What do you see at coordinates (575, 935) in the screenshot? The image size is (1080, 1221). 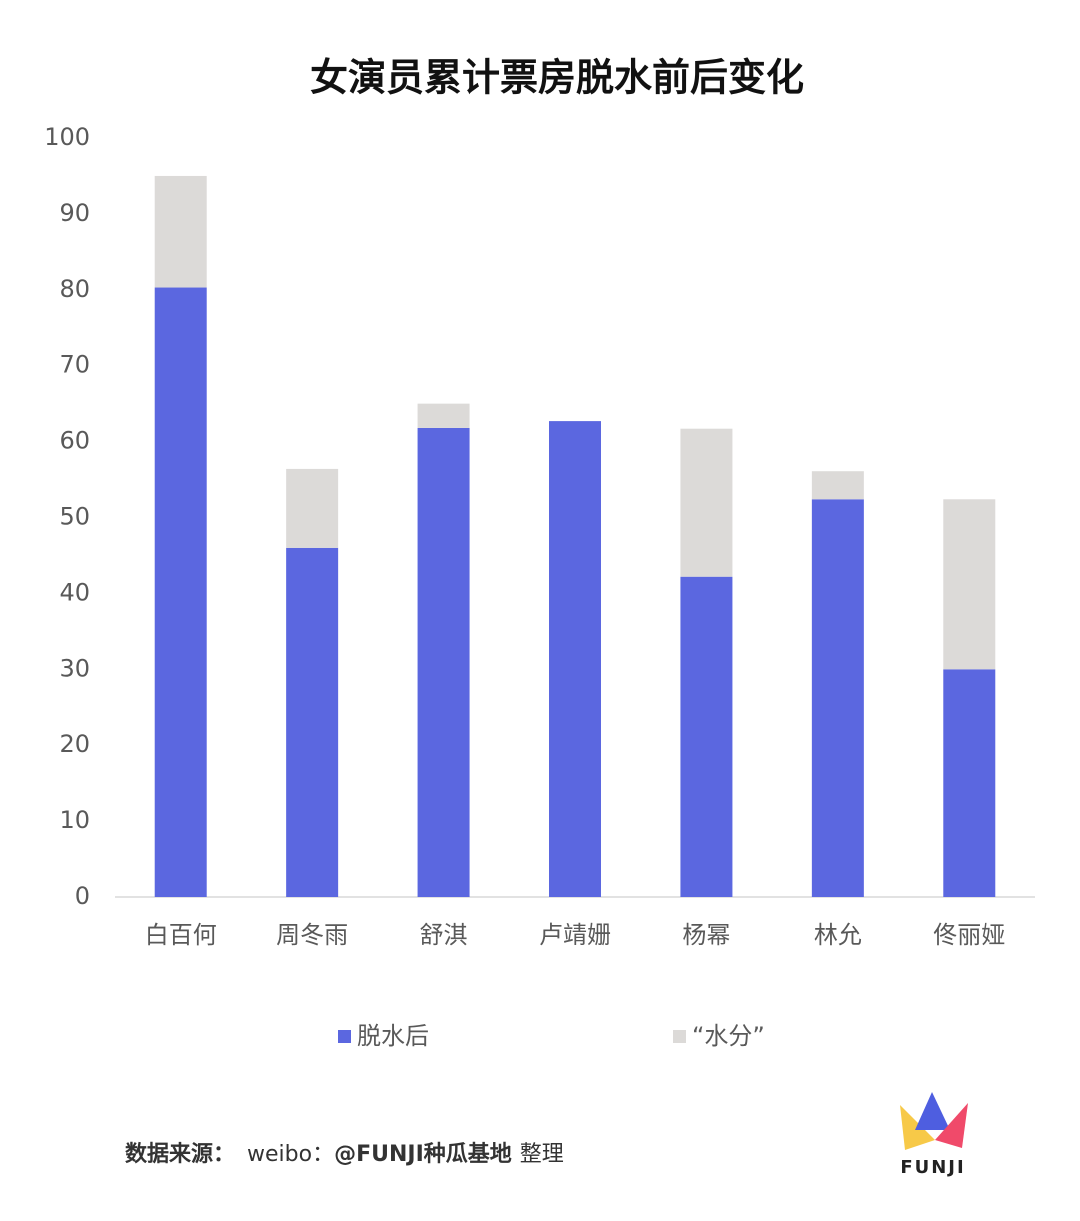 I see `x-tick-label: 卢靖姗` at bounding box center [575, 935].